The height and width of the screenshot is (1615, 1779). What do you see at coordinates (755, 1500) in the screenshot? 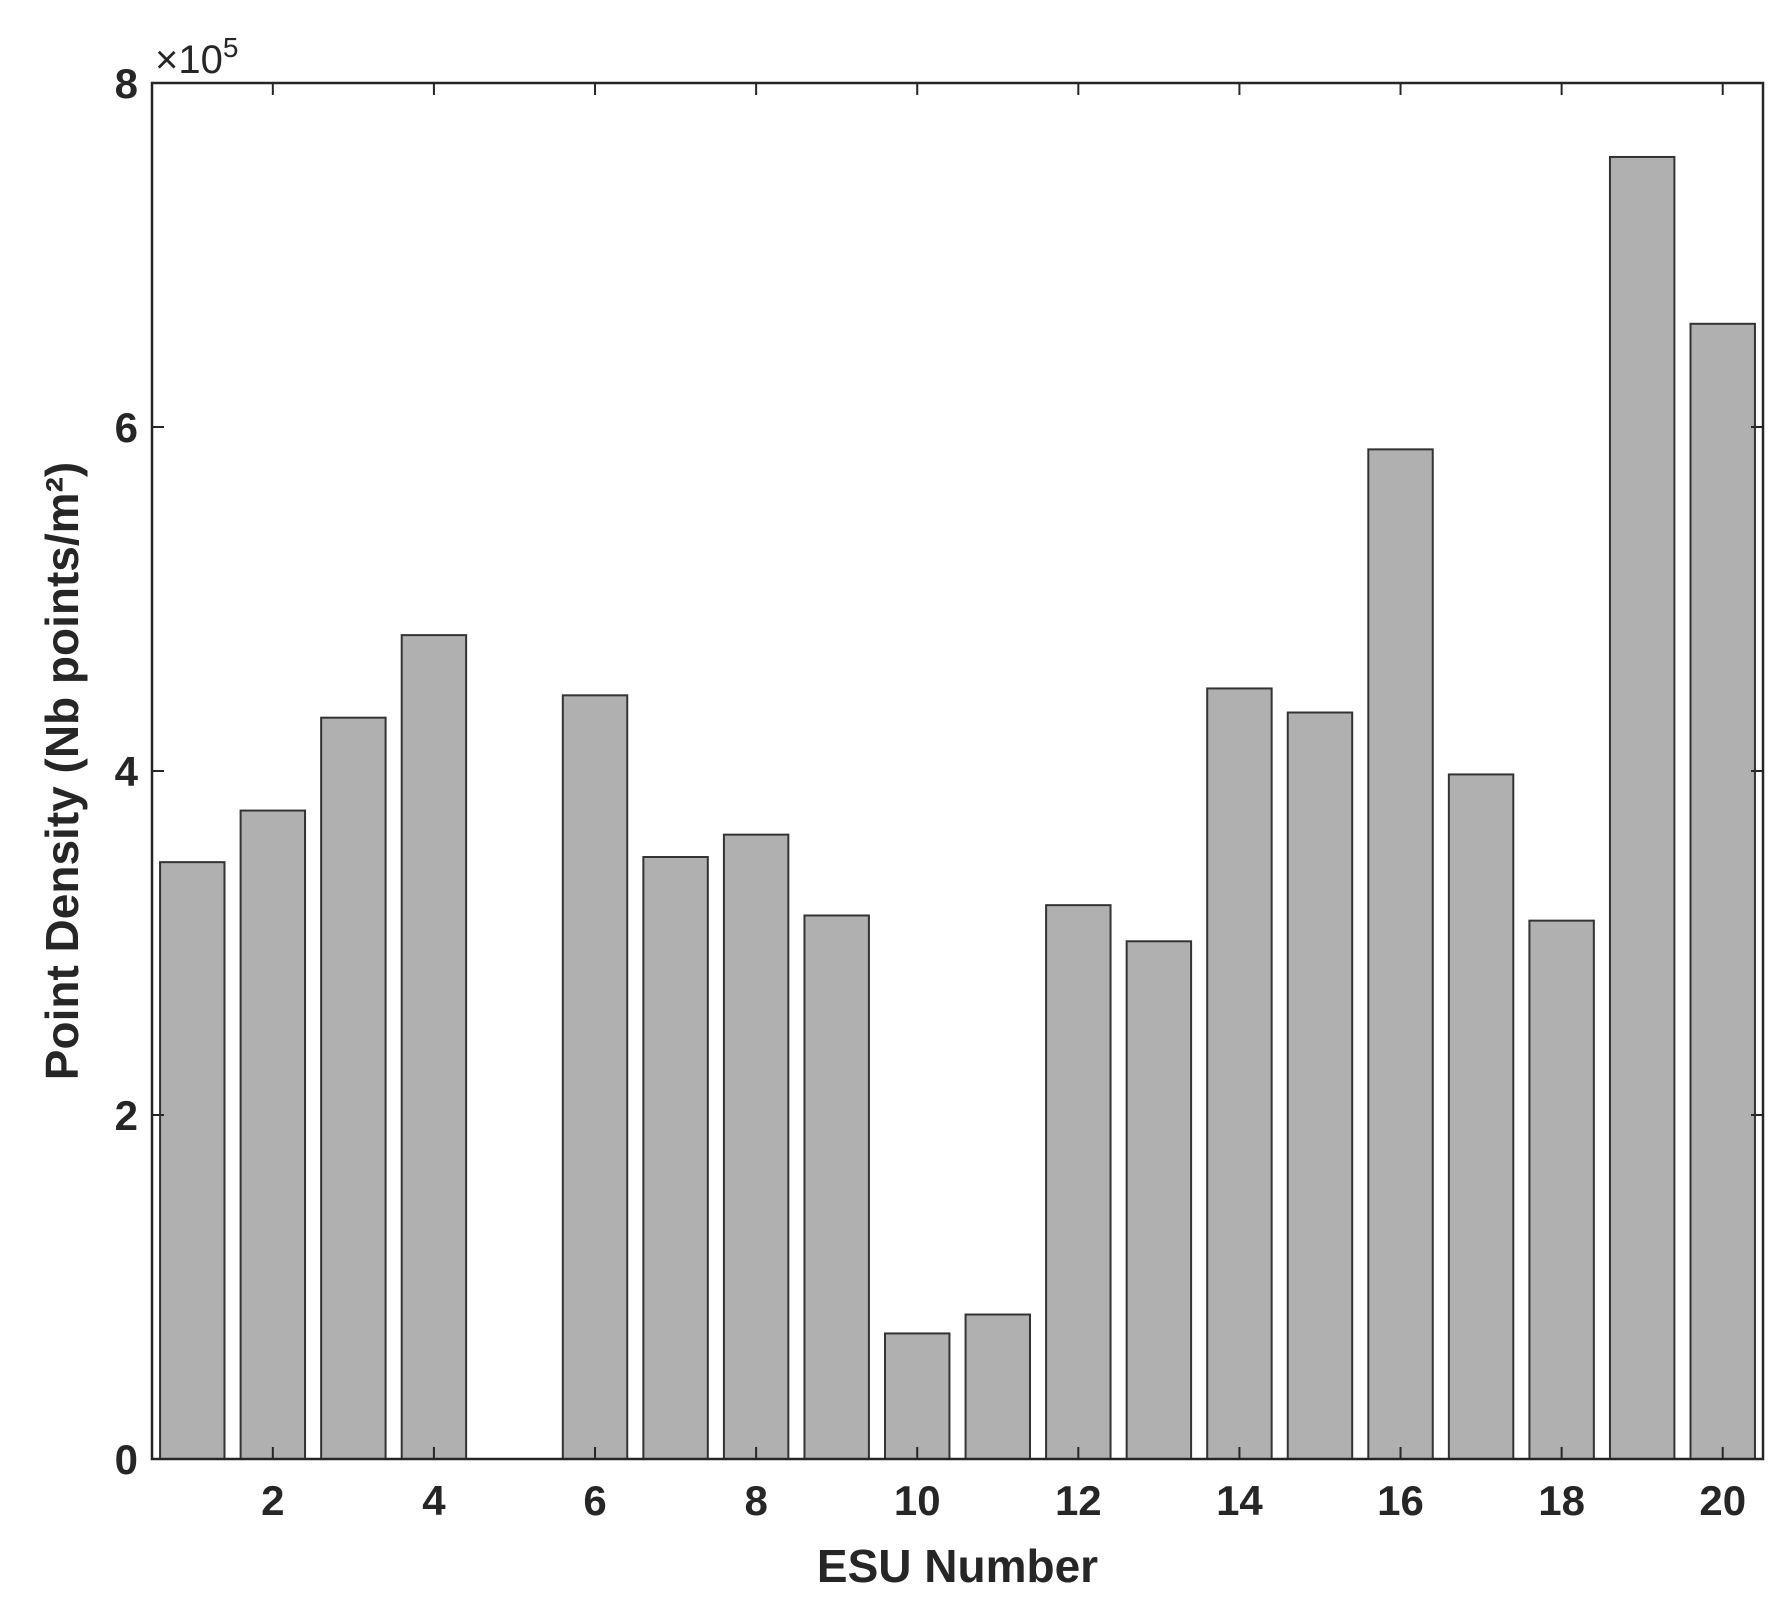
I see `x-tick-label-8: 8` at bounding box center [755, 1500].